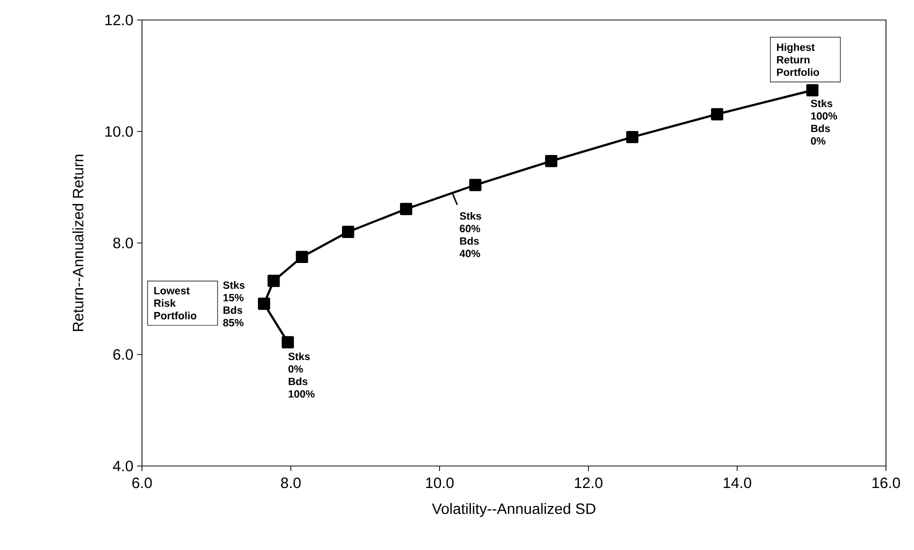  I want to click on y-tick-label: 12.0, so click(119, 20).